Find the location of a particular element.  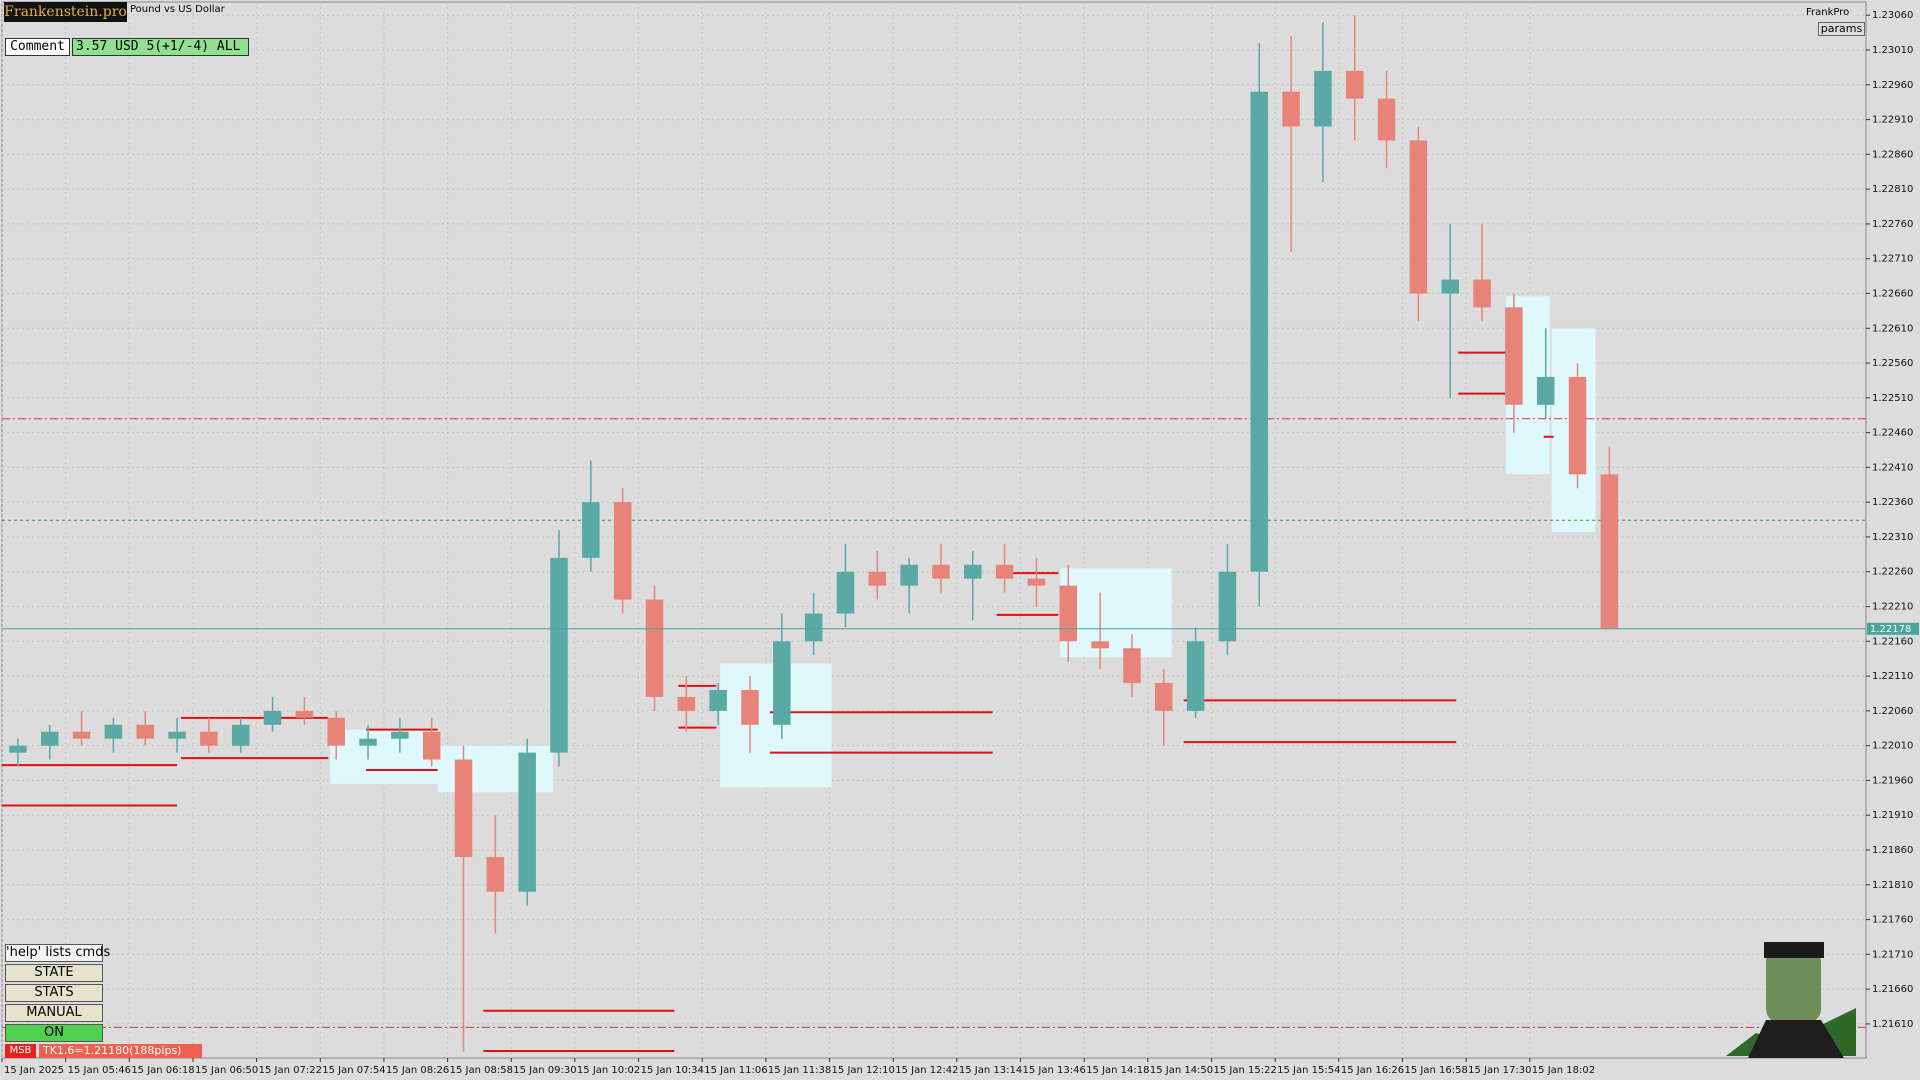

y-tick-label: 1.21760 is located at coordinates (1892, 920).